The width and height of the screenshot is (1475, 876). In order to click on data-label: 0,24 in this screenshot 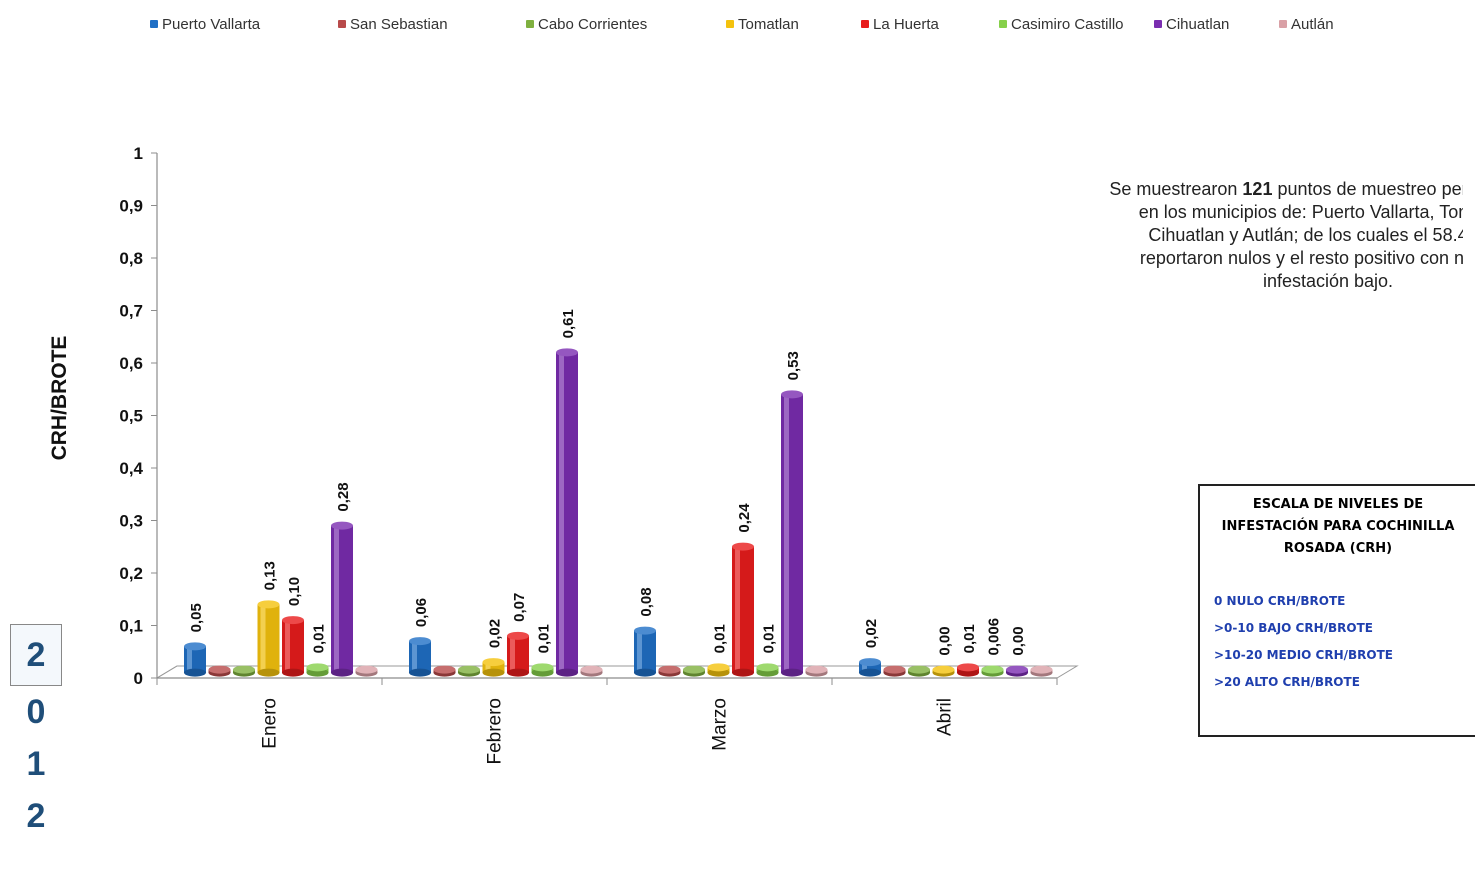, I will do `click(744, 518)`.